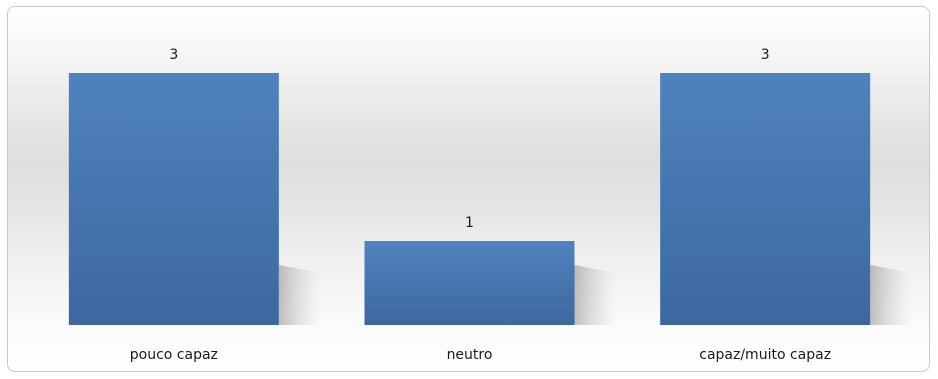  Describe the element at coordinates (765, 199) in the screenshot. I see `bar-capaz-muito-capaz` at that location.